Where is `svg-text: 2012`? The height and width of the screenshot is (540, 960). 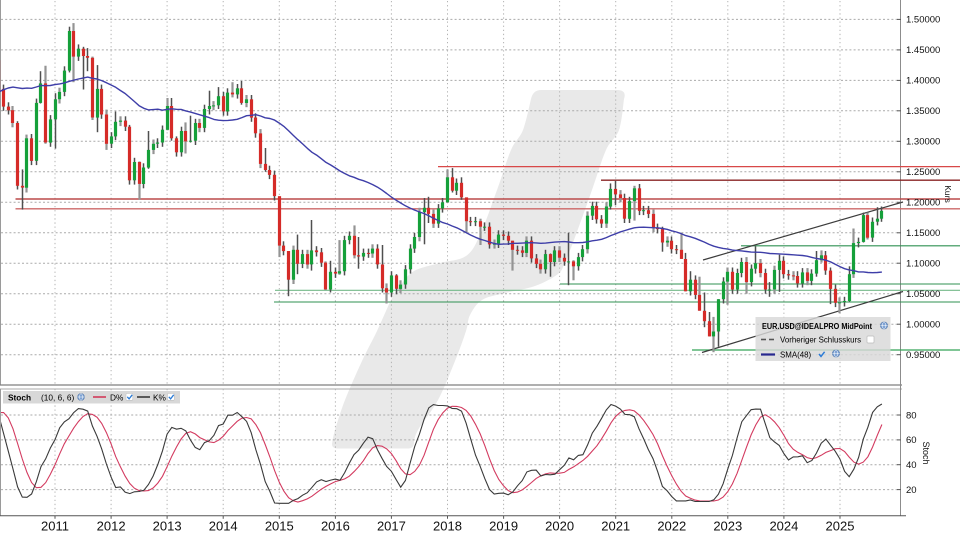 svg-text: 2012 is located at coordinates (111, 526).